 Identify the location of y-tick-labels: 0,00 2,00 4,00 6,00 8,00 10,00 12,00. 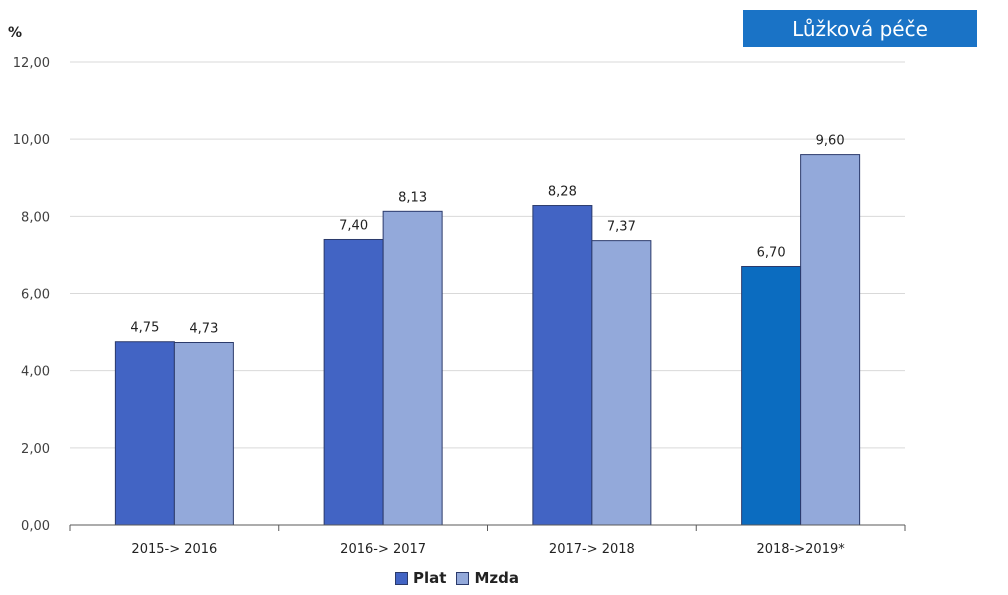
(31, 295).